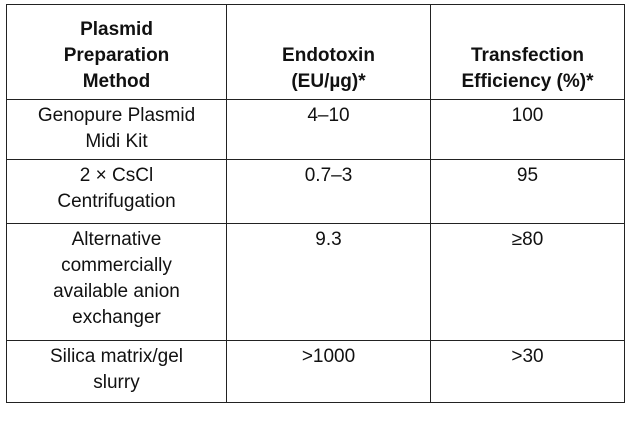  Describe the element at coordinates (116, 55) in the screenshot. I see `header-method-line: Preparation` at that location.